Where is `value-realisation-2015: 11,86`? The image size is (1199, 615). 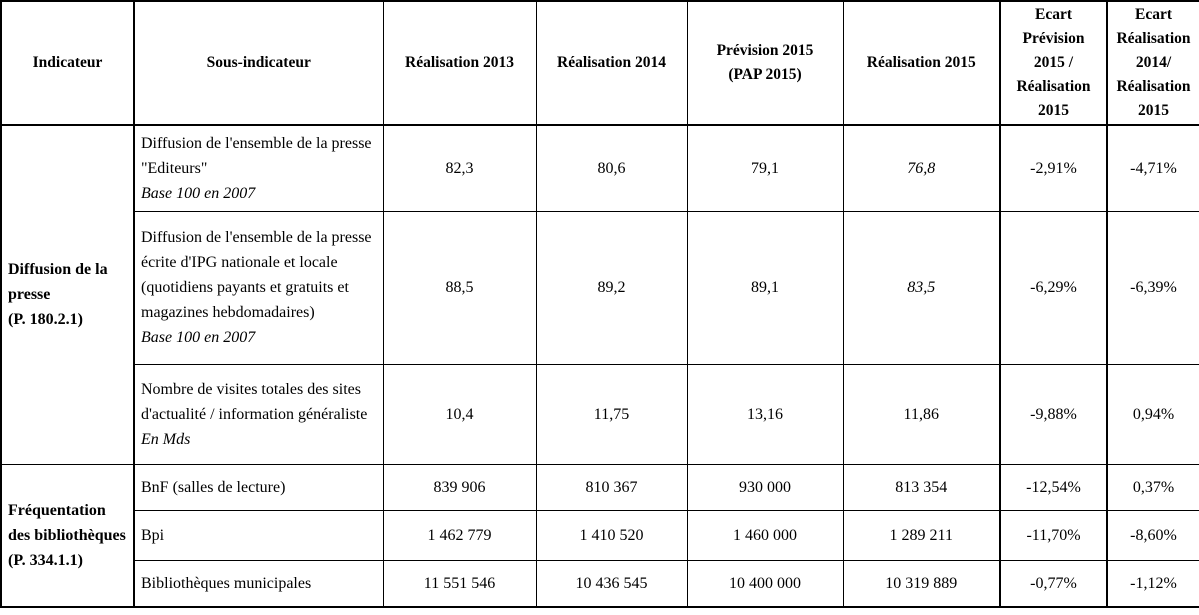
value-realisation-2015: 11,86 is located at coordinates (921, 414).